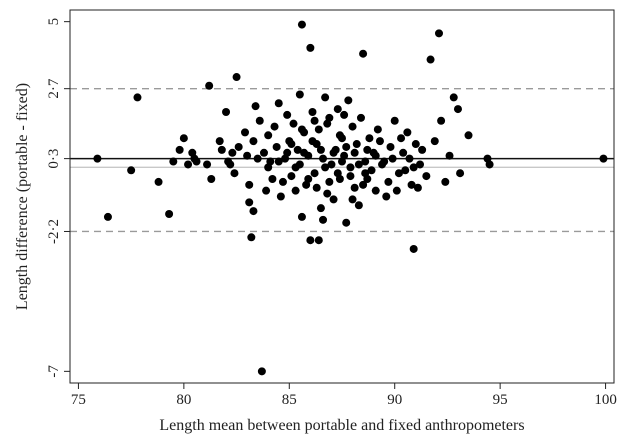 This screenshot has height=436, width=622. What do you see at coordinates (78, 400) in the screenshot?
I see `x-tick-label: 75` at bounding box center [78, 400].